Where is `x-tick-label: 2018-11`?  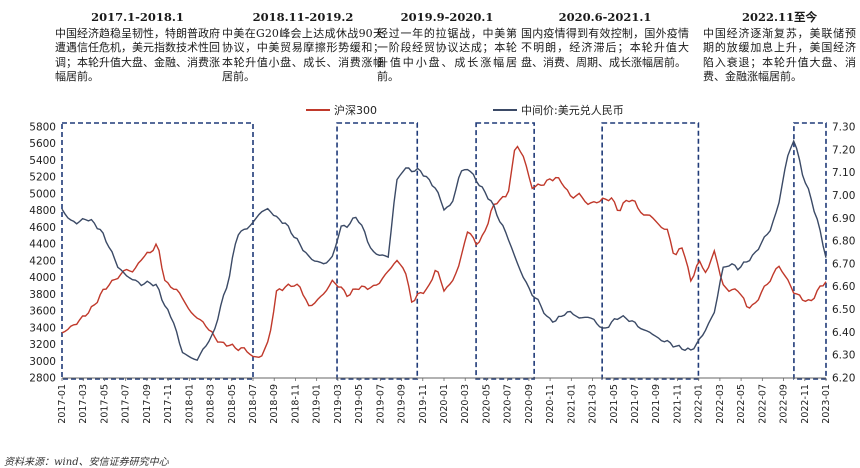
x-tick-label: 2018-11 is located at coordinates (295, 404).